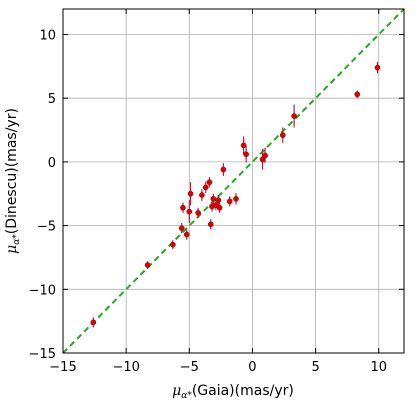 The width and height of the screenshot is (420, 400). Describe the element at coordinates (12, 171) in the screenshot. I see `y-axis-label-text: (Dinescu)(mas/yr)` at that location.